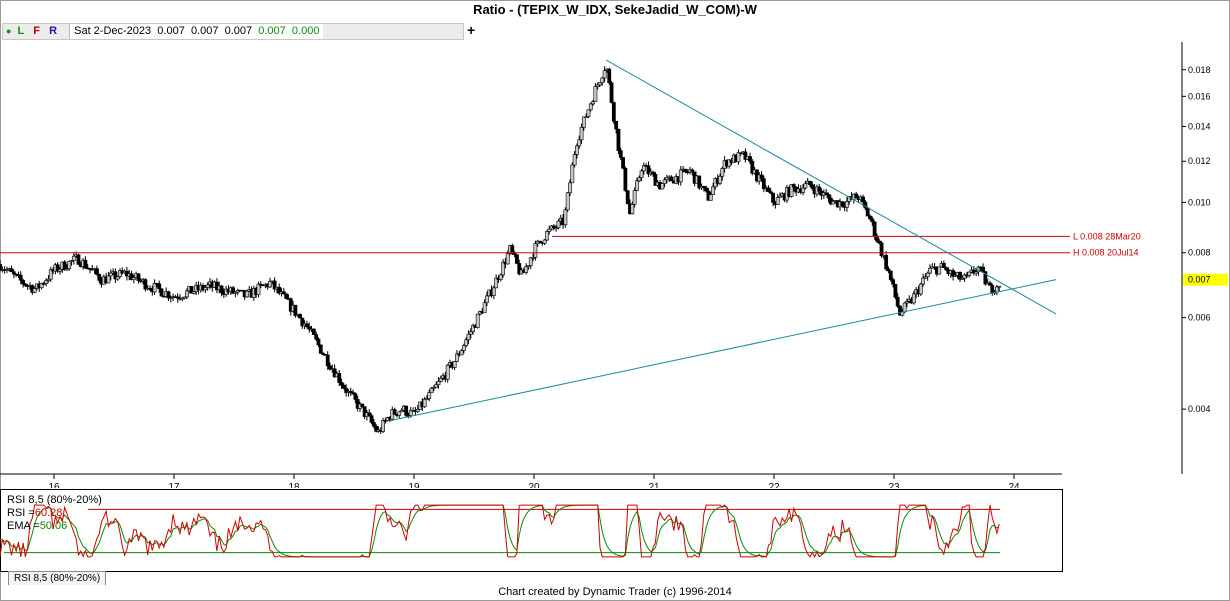 The height and width of the screenshot is (601, 1230). I want to click on ratio-mode-button: R, so click(53, 31).